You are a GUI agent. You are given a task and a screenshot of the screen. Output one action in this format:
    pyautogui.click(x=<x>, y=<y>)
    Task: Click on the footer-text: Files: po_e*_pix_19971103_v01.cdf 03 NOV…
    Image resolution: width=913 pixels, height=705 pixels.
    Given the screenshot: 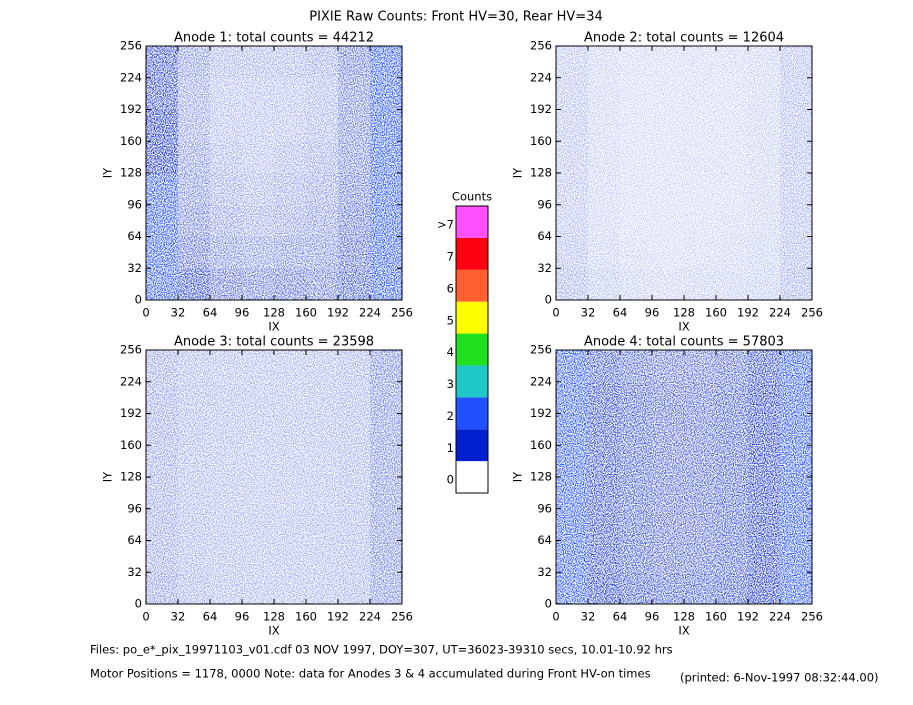 What is the action you would take?
    pyautogui.click(x=381, y=650)
    